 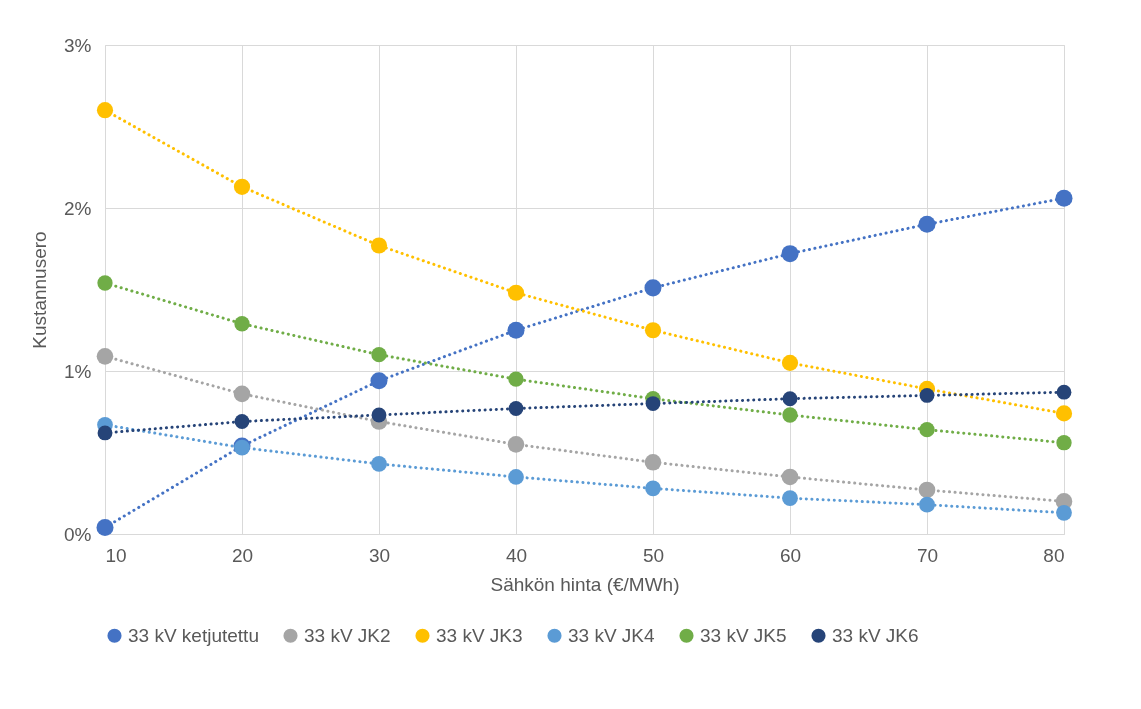 What do you see at coordinates (40, 290) in the screenshot?
I see `y-axis-title: Kustannusero` at bounding box center [40, 290].